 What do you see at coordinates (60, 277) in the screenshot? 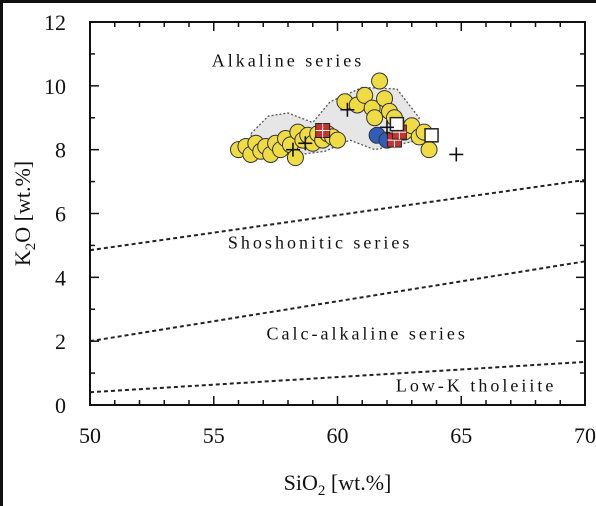
I see `y-tick-label-4: 4` at bounding box center [60, 277].